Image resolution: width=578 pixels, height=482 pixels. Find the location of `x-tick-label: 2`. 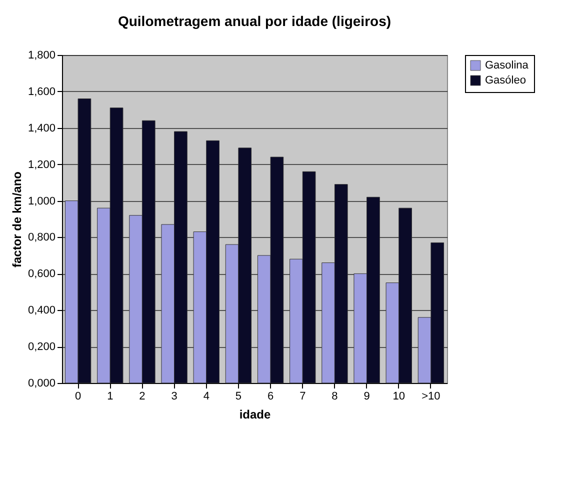

x-tick-label: 2 is located at coordinates (142, 396).